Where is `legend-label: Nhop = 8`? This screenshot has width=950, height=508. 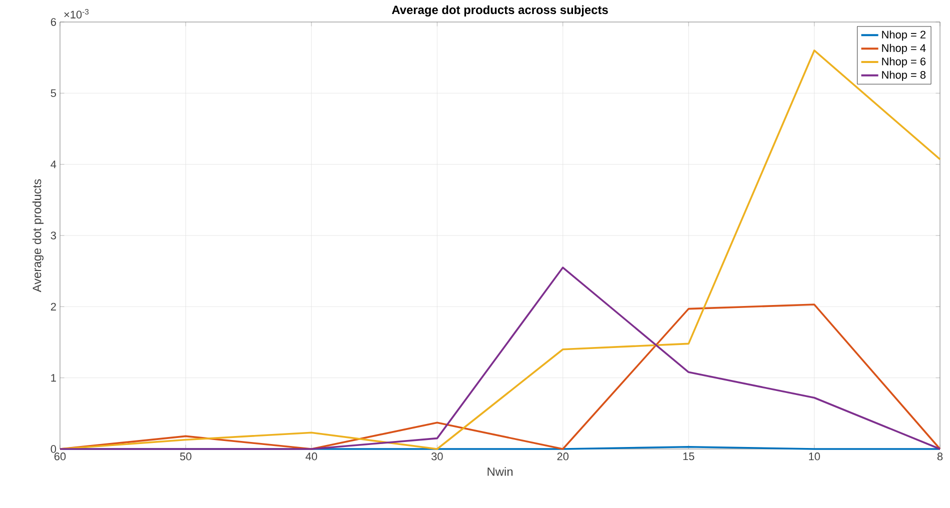 legend-label: Nhop = 8 is located at coordinates (904, 75).